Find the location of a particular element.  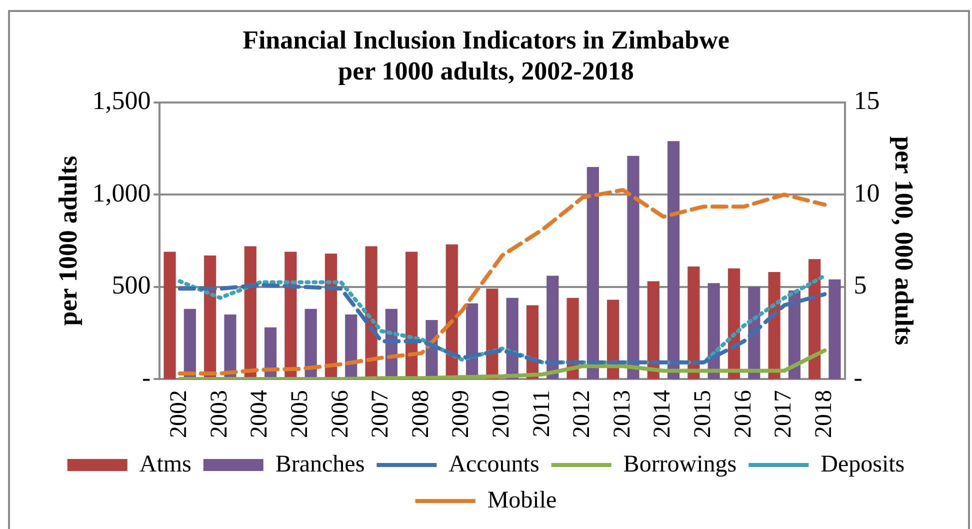

y2-tick-label: 15 is located at coordinates (867, 101).